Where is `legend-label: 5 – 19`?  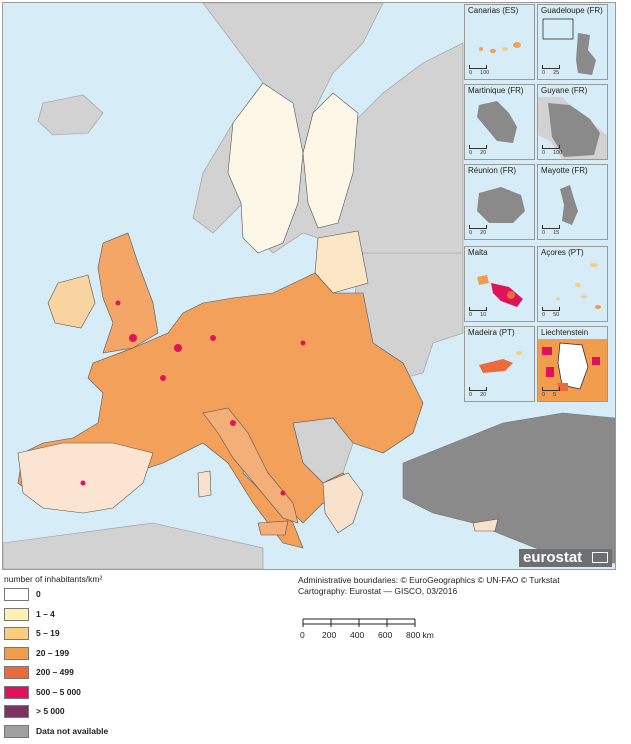 legend-label: 5 – 19 is located at coordinates (48, 633).